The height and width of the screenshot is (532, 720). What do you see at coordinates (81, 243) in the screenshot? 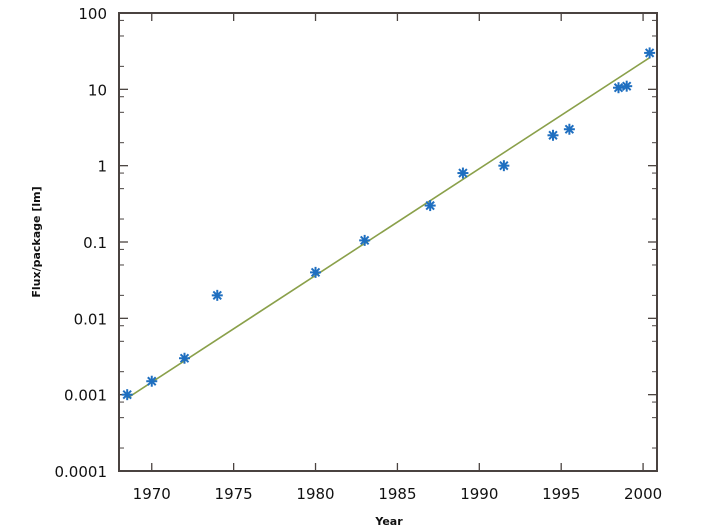
I see `y-axis-tick-labels: 100 10 1 0.1 0.01 0.001 0.0001` at bounding box center [81, 243].